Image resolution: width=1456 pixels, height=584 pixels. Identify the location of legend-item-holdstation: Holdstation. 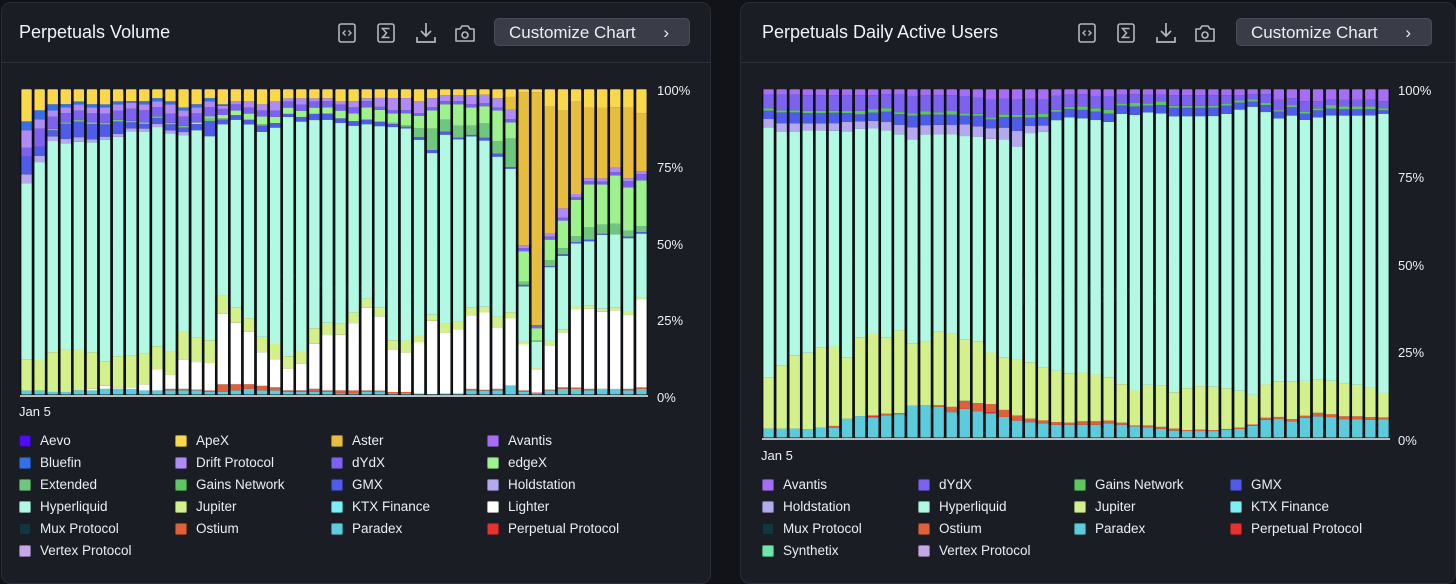
(806, 507).